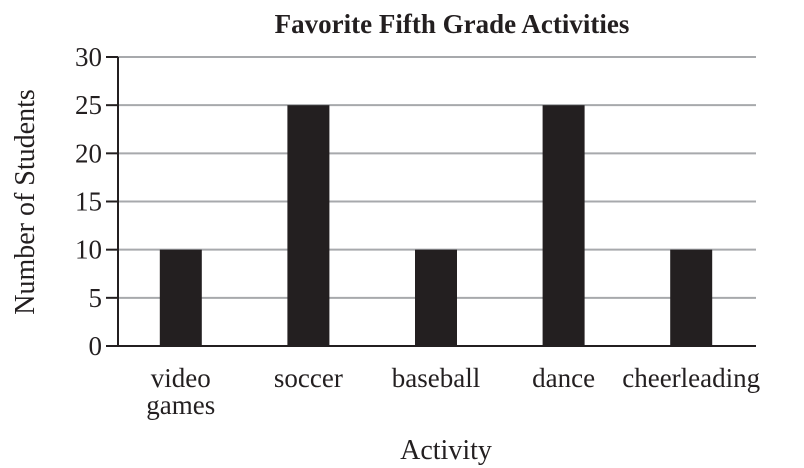  I want to click on x-category-label: cheerleading, so click(691, 378).